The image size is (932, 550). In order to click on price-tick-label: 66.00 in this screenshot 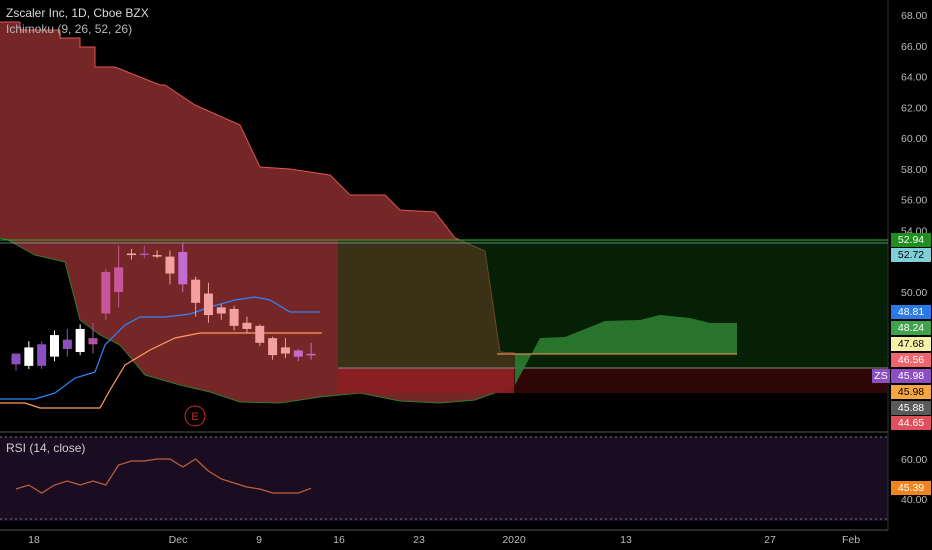, I will do `click(914, 47)`.